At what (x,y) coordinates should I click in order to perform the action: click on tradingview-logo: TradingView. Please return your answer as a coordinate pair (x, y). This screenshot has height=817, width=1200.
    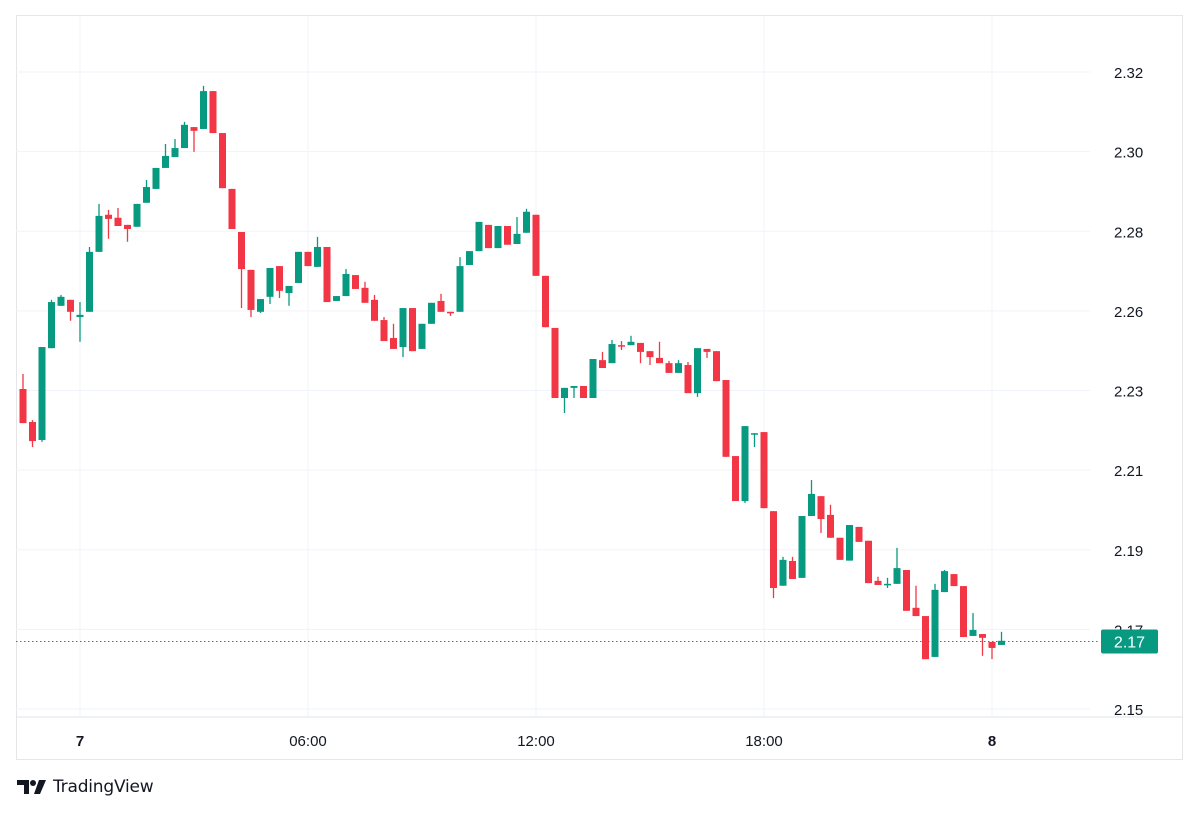
    Looking at the image, I should click on (85, 787).